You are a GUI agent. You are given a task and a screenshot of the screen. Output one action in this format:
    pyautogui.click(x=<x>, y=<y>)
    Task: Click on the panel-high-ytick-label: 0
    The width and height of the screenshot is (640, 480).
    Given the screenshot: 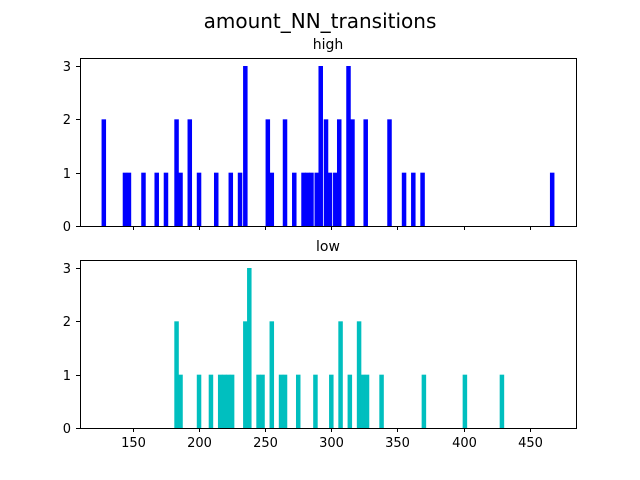 What is the action you would take?
    pyautogui.click(x=67, y=227)
    